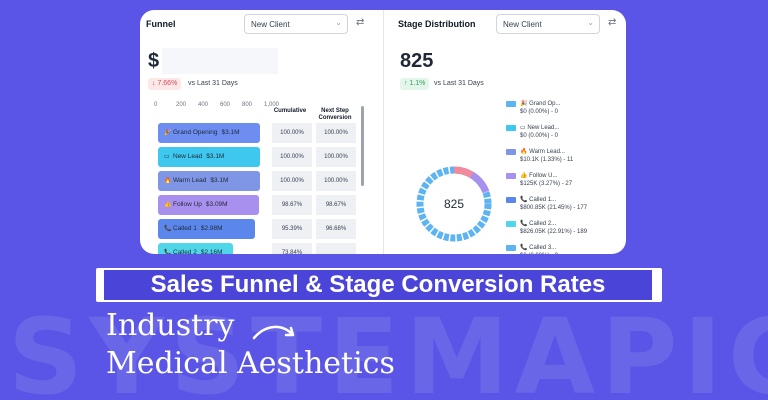 Image resolution: width=768 pixels, height=400 pixels. I want to click on funnel-bar-label: Follow Up, so click(187, 204).